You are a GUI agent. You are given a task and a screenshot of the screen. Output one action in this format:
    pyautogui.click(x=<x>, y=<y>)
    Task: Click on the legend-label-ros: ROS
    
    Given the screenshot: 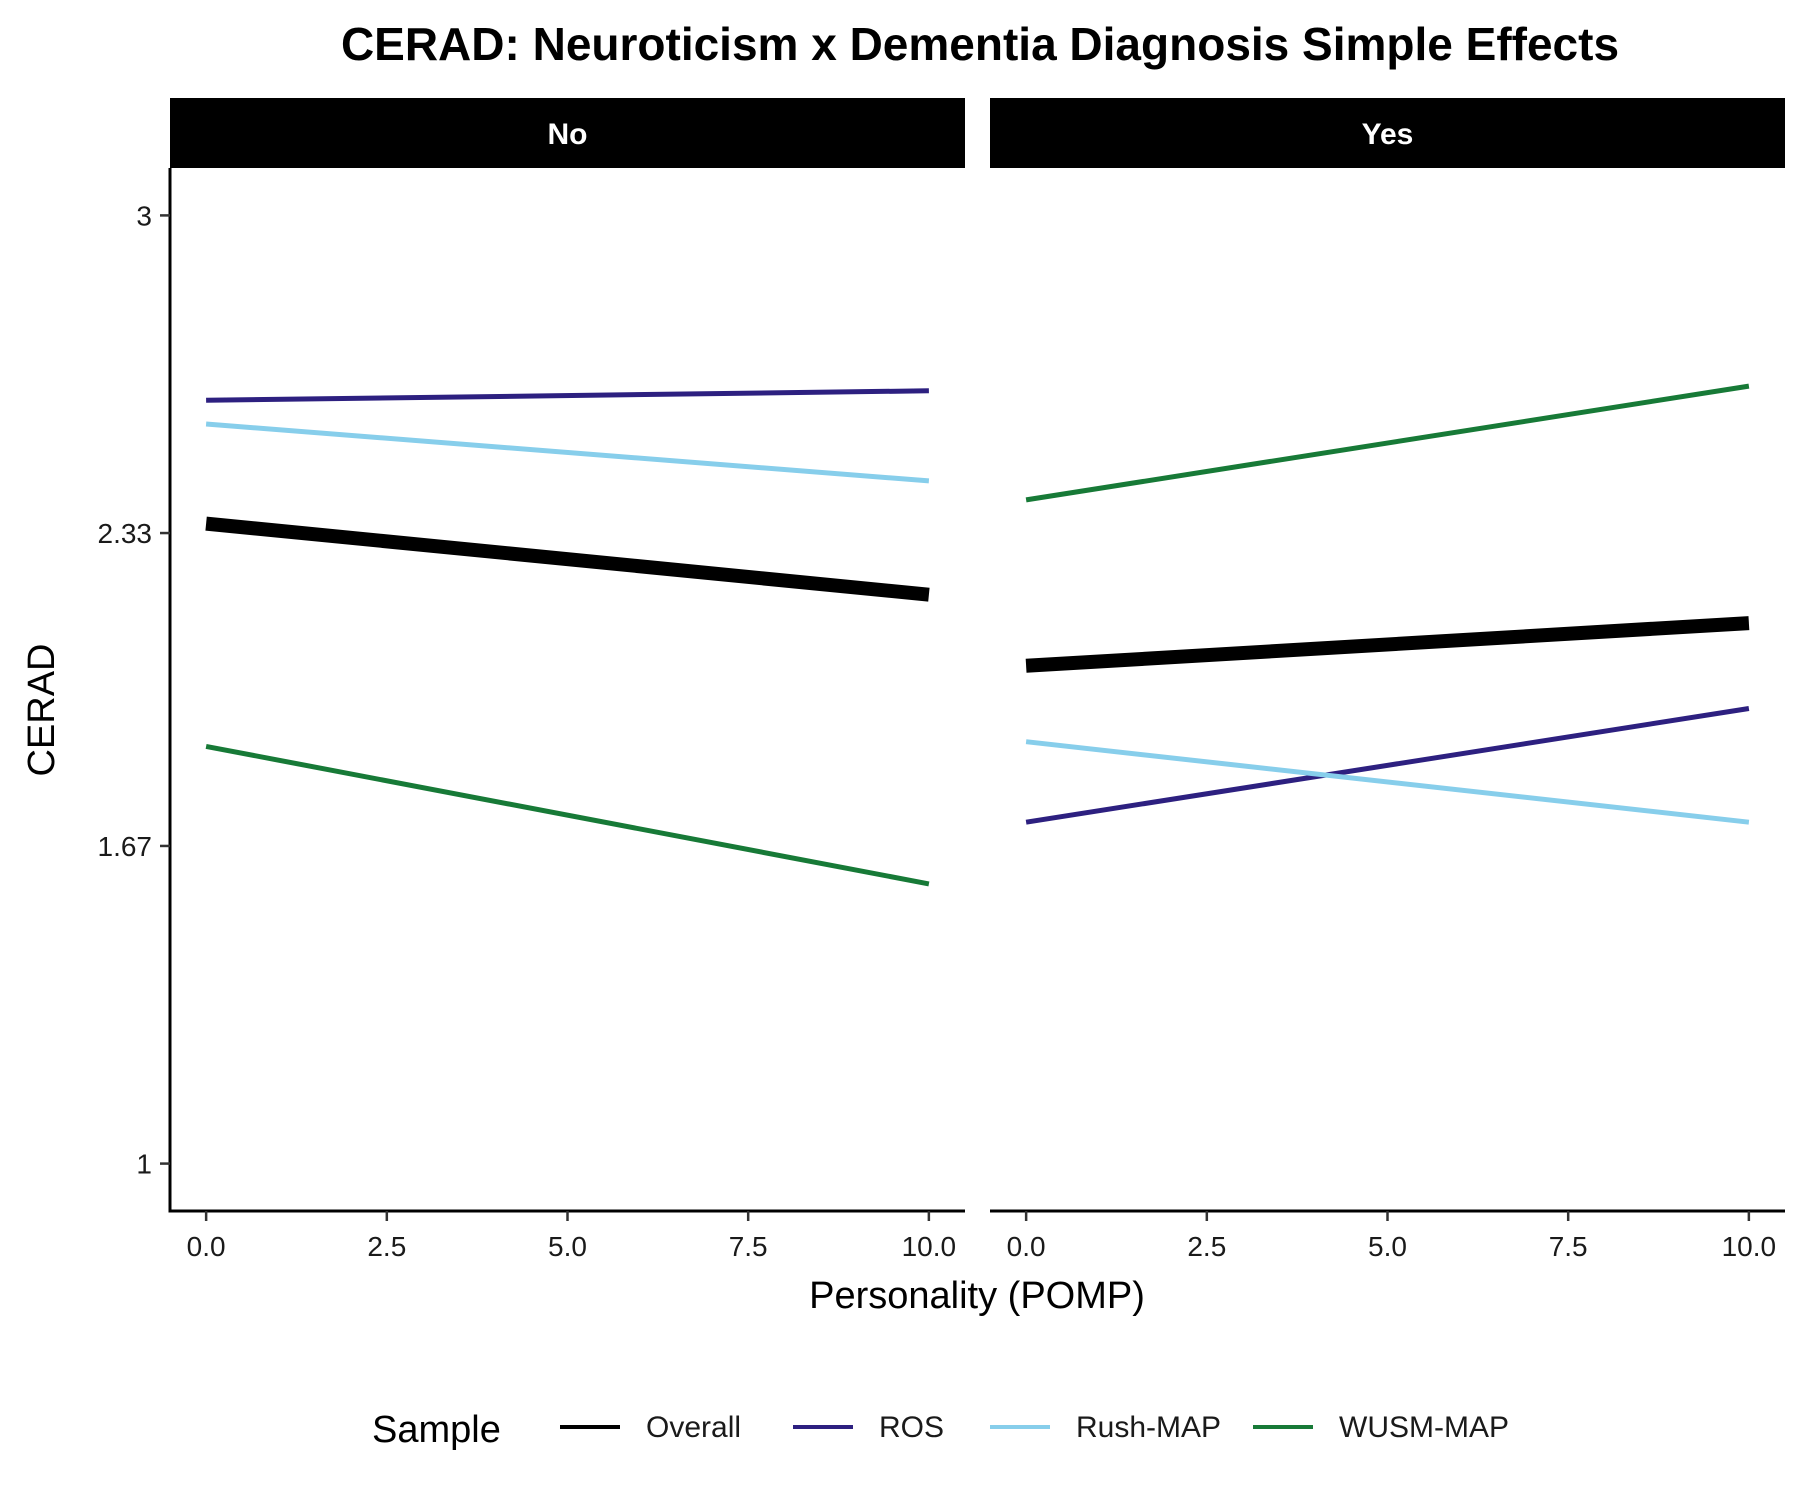 What is the action you would take?
    pyautogui.click(x=911, y=1427)
    